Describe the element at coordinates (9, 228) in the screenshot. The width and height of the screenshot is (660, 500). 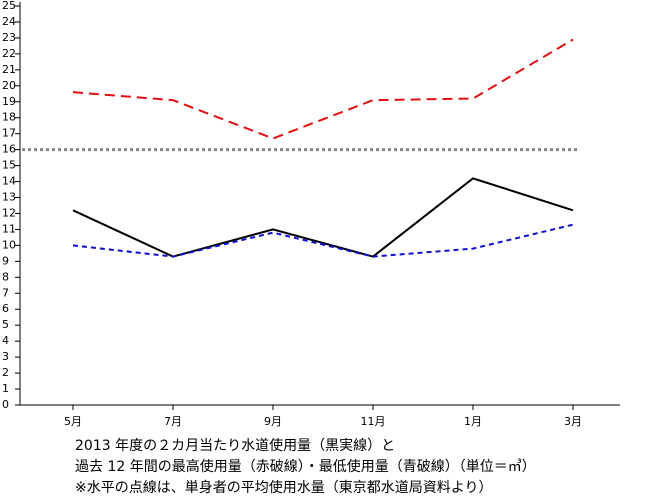
I see `y-tick-label: 11` at that location.